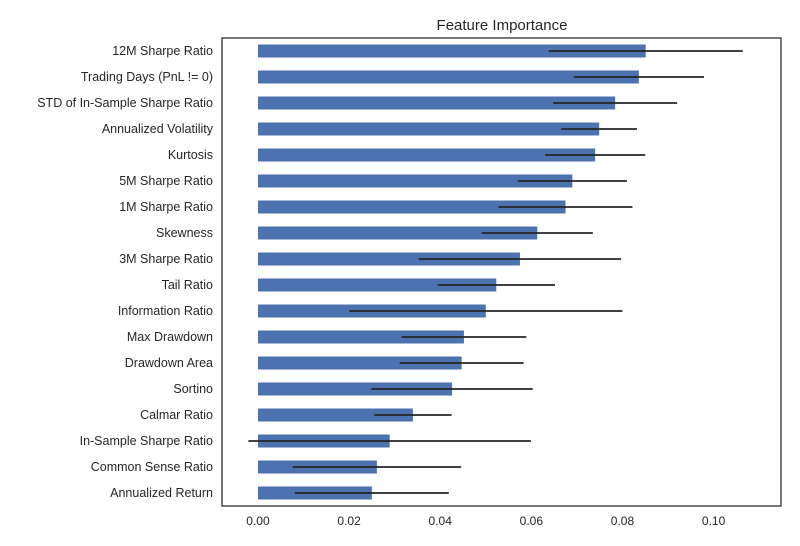  What do you see at coordinates (152, 467) in the screenshot?
I see `category-label-16: Common Sense Ratio` at bounding box center [152, 467].